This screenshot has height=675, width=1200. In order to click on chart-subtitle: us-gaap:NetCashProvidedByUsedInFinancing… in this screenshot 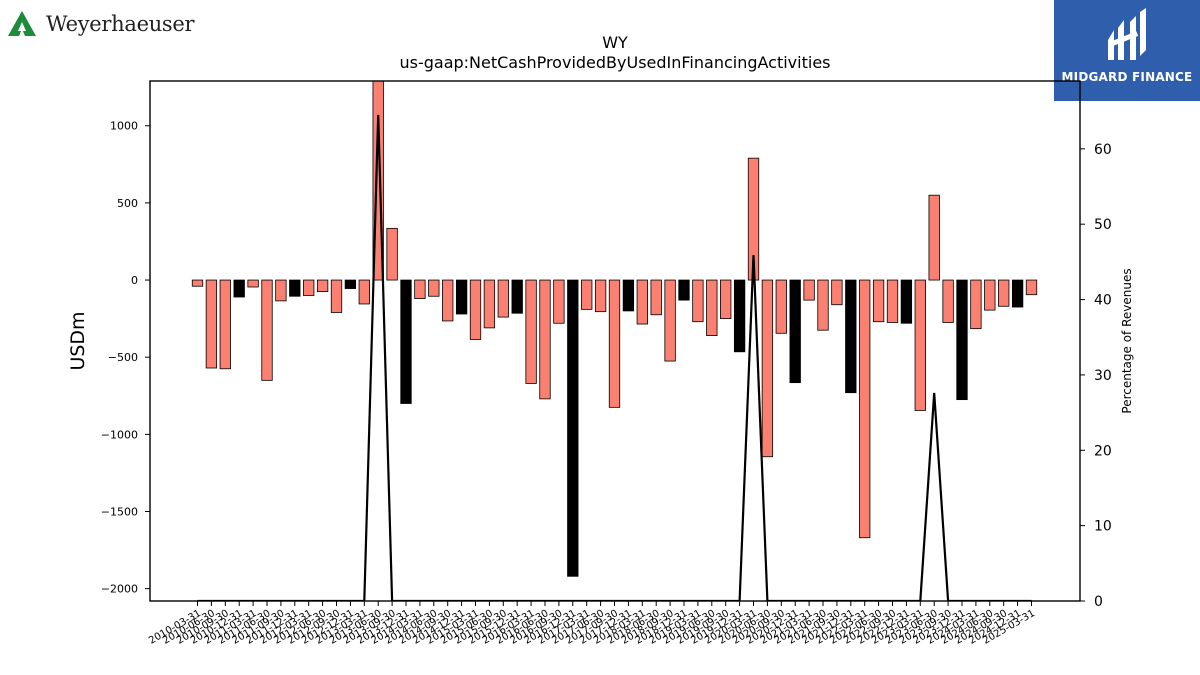, I will do `click(614, 62)`.